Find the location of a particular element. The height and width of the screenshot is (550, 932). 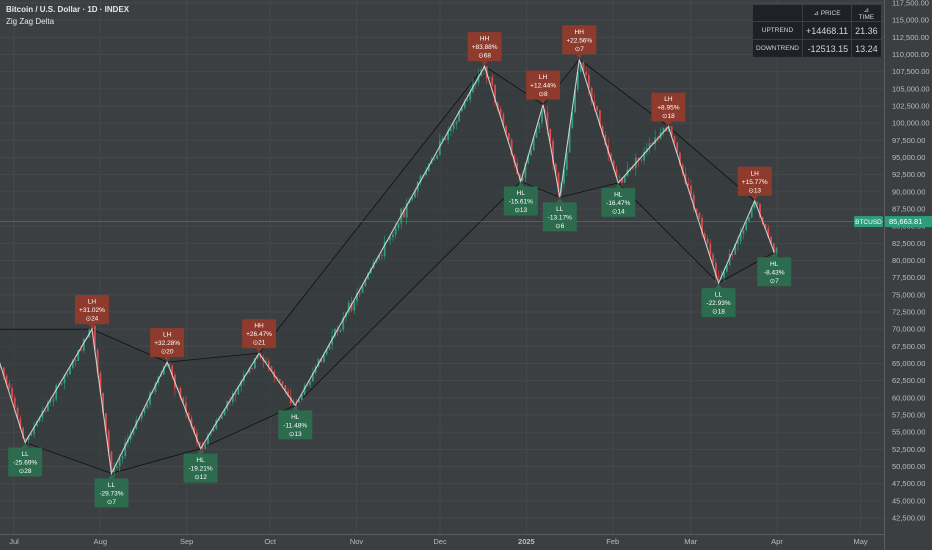

pivot-label-hh: HH+22.56% ⊙7 is located at coordinates (579, 42).